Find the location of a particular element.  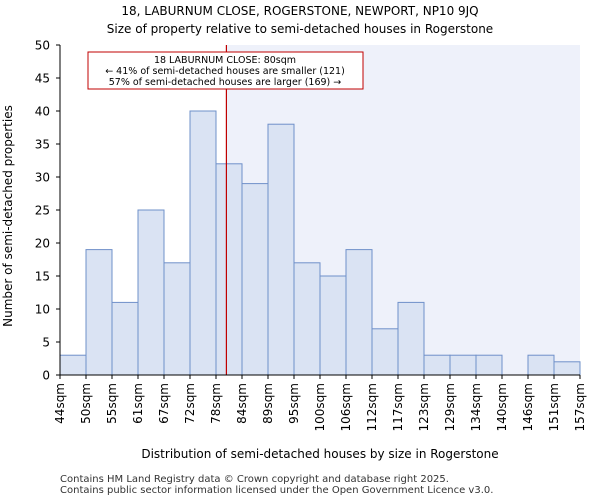

bar-100sqm is located at coordinates (333, 325).